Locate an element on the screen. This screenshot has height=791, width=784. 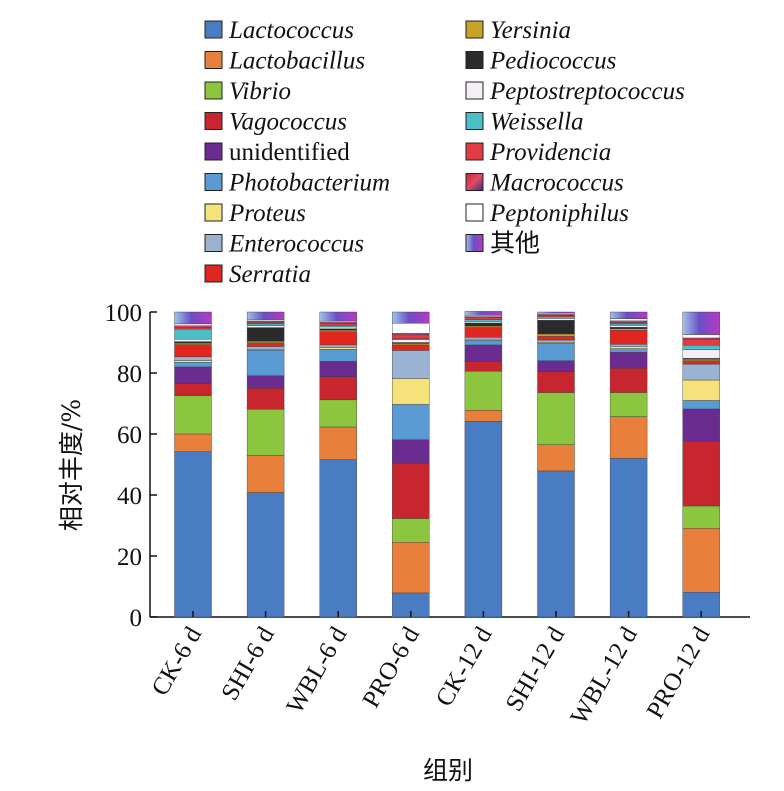
legend-item-yersinia: Yersinia is located at coordinates (518, 30).